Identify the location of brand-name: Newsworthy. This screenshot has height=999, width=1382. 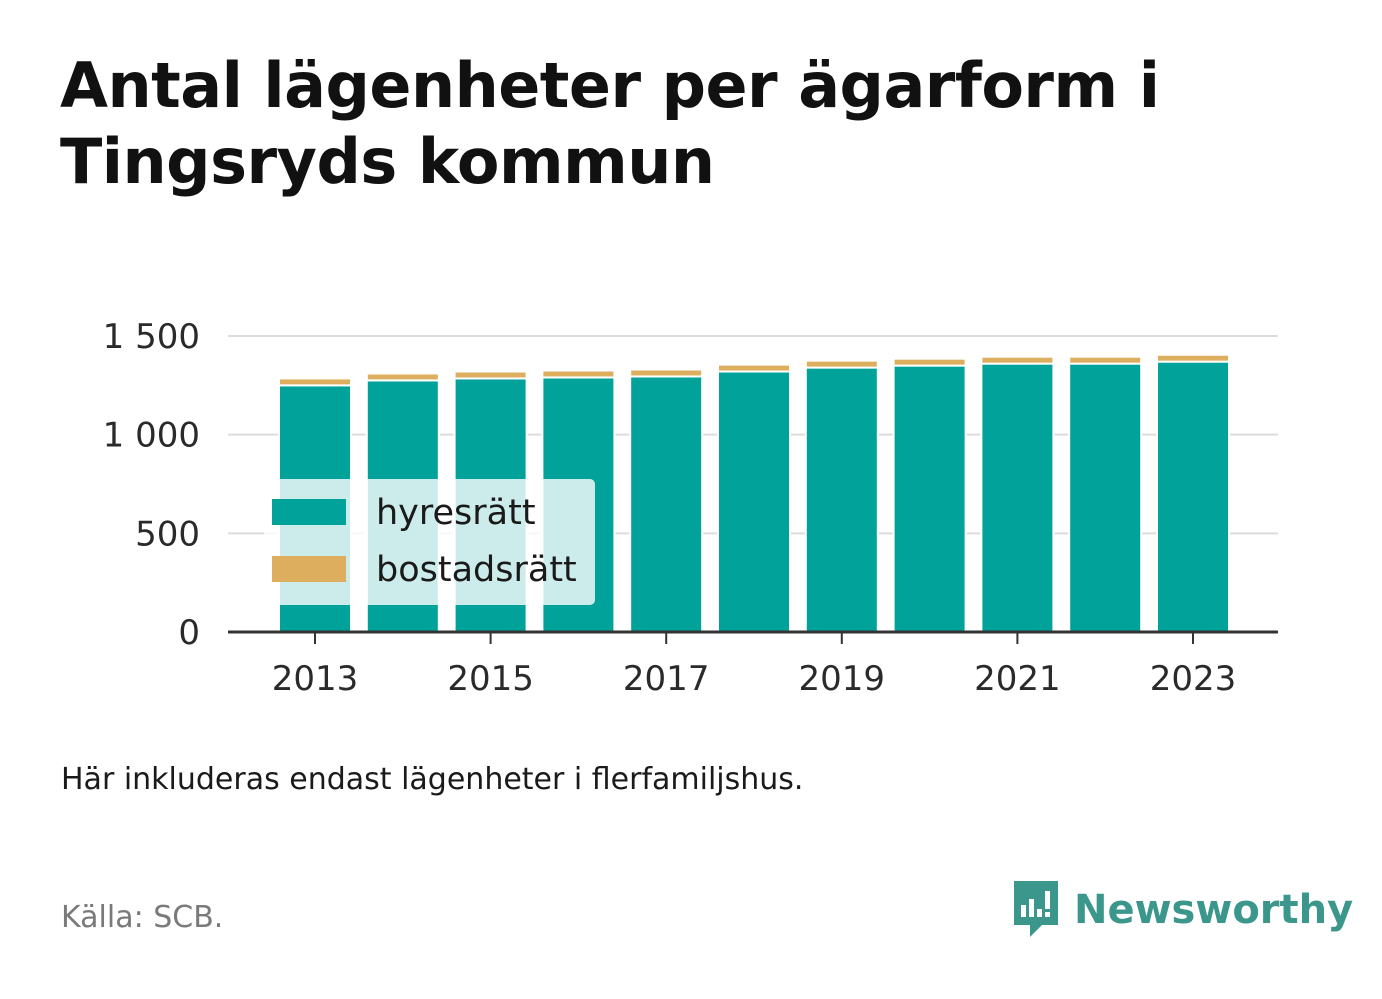
(1214, 910).